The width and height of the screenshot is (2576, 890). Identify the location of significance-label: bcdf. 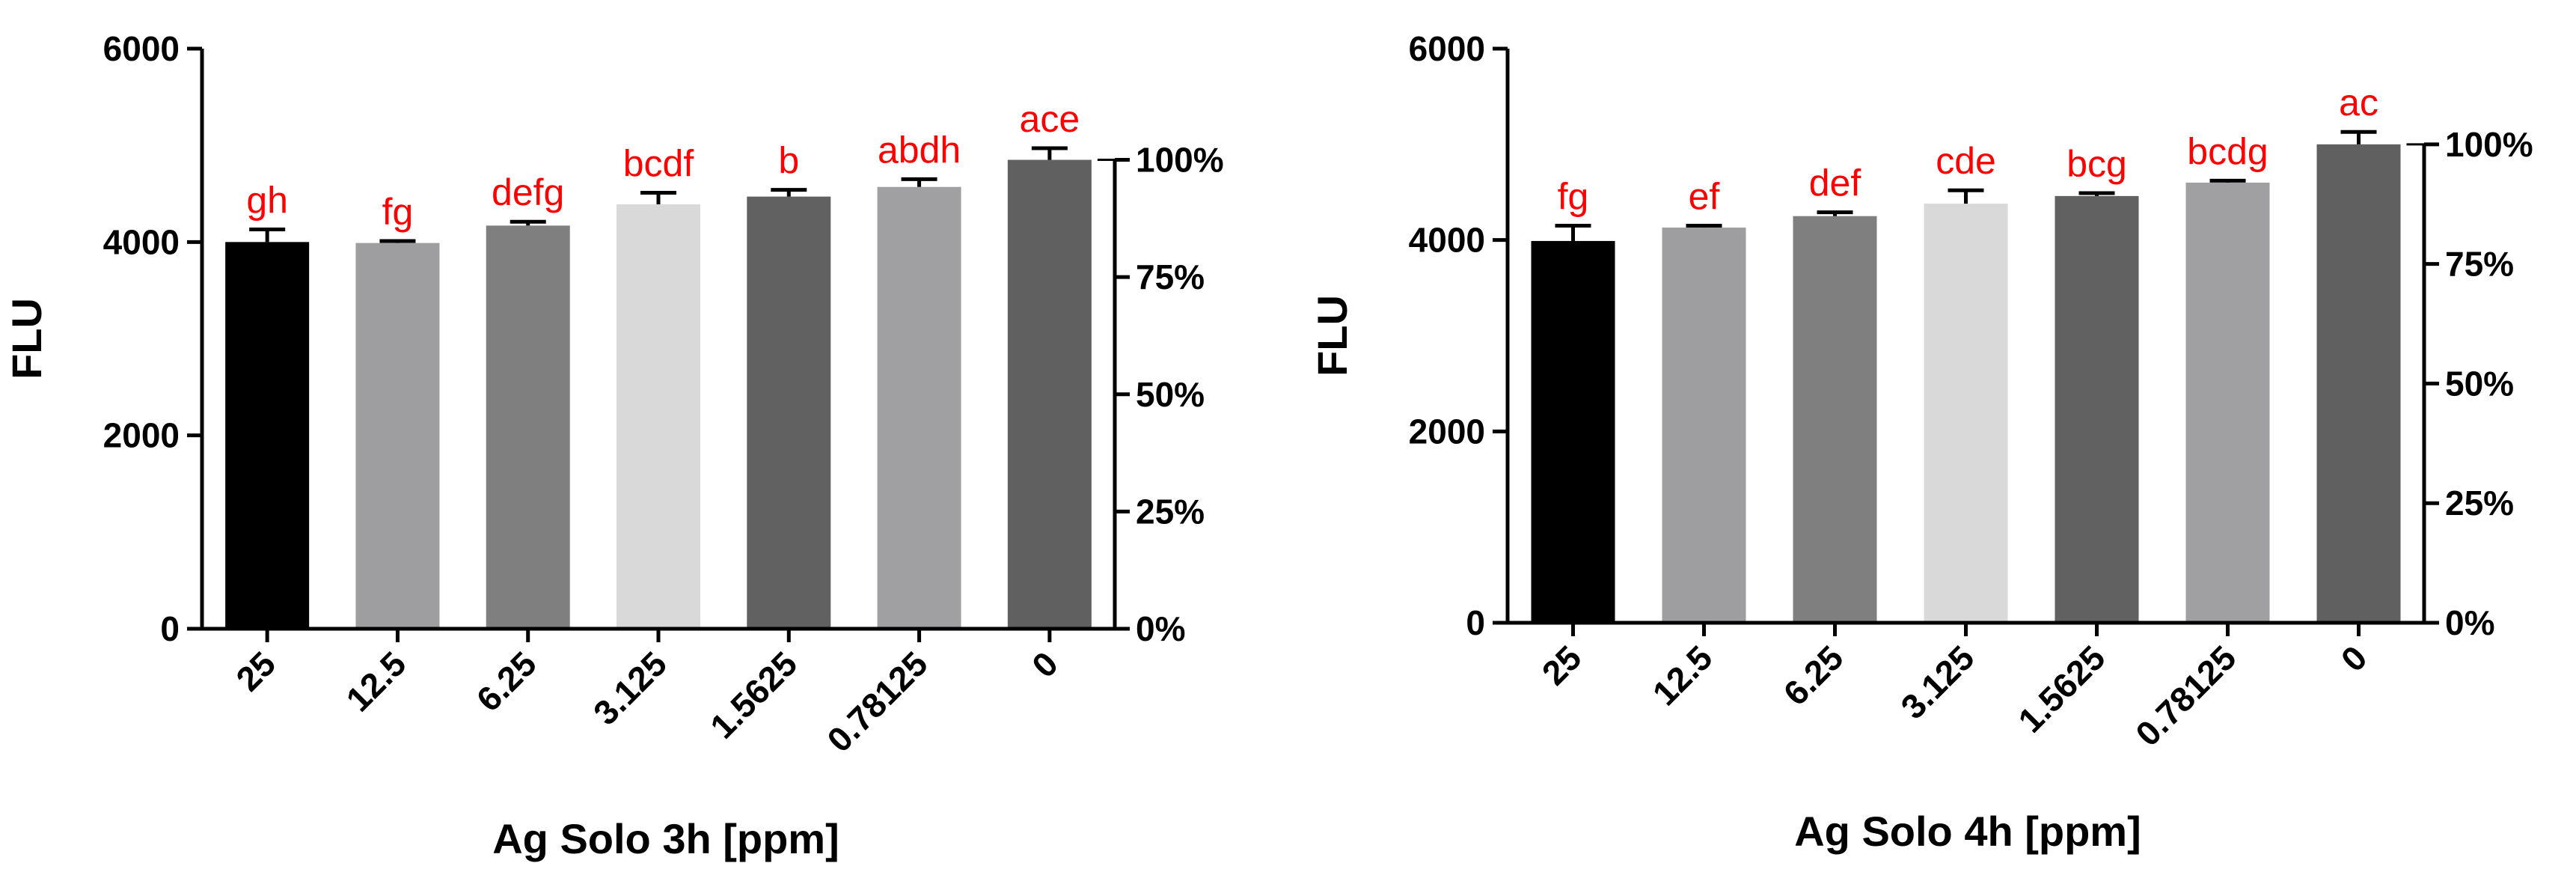
(658, 163).